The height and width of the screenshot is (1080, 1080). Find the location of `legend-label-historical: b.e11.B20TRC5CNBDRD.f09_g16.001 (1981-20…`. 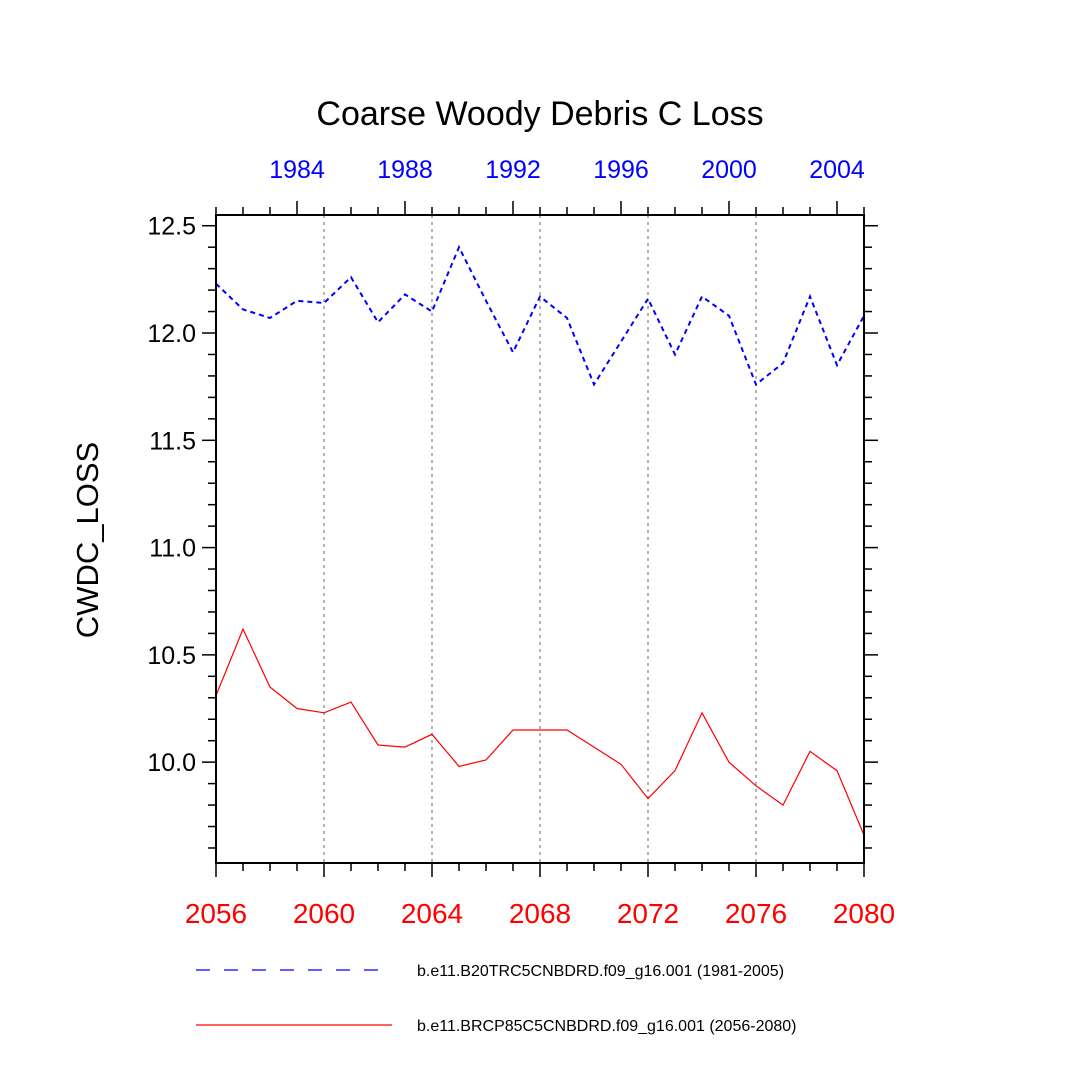

legend-label-historical: b.e11.B20TRC5CNBDRD.f09_g16.001 (1981-20… is located at coordinates (600, 971).